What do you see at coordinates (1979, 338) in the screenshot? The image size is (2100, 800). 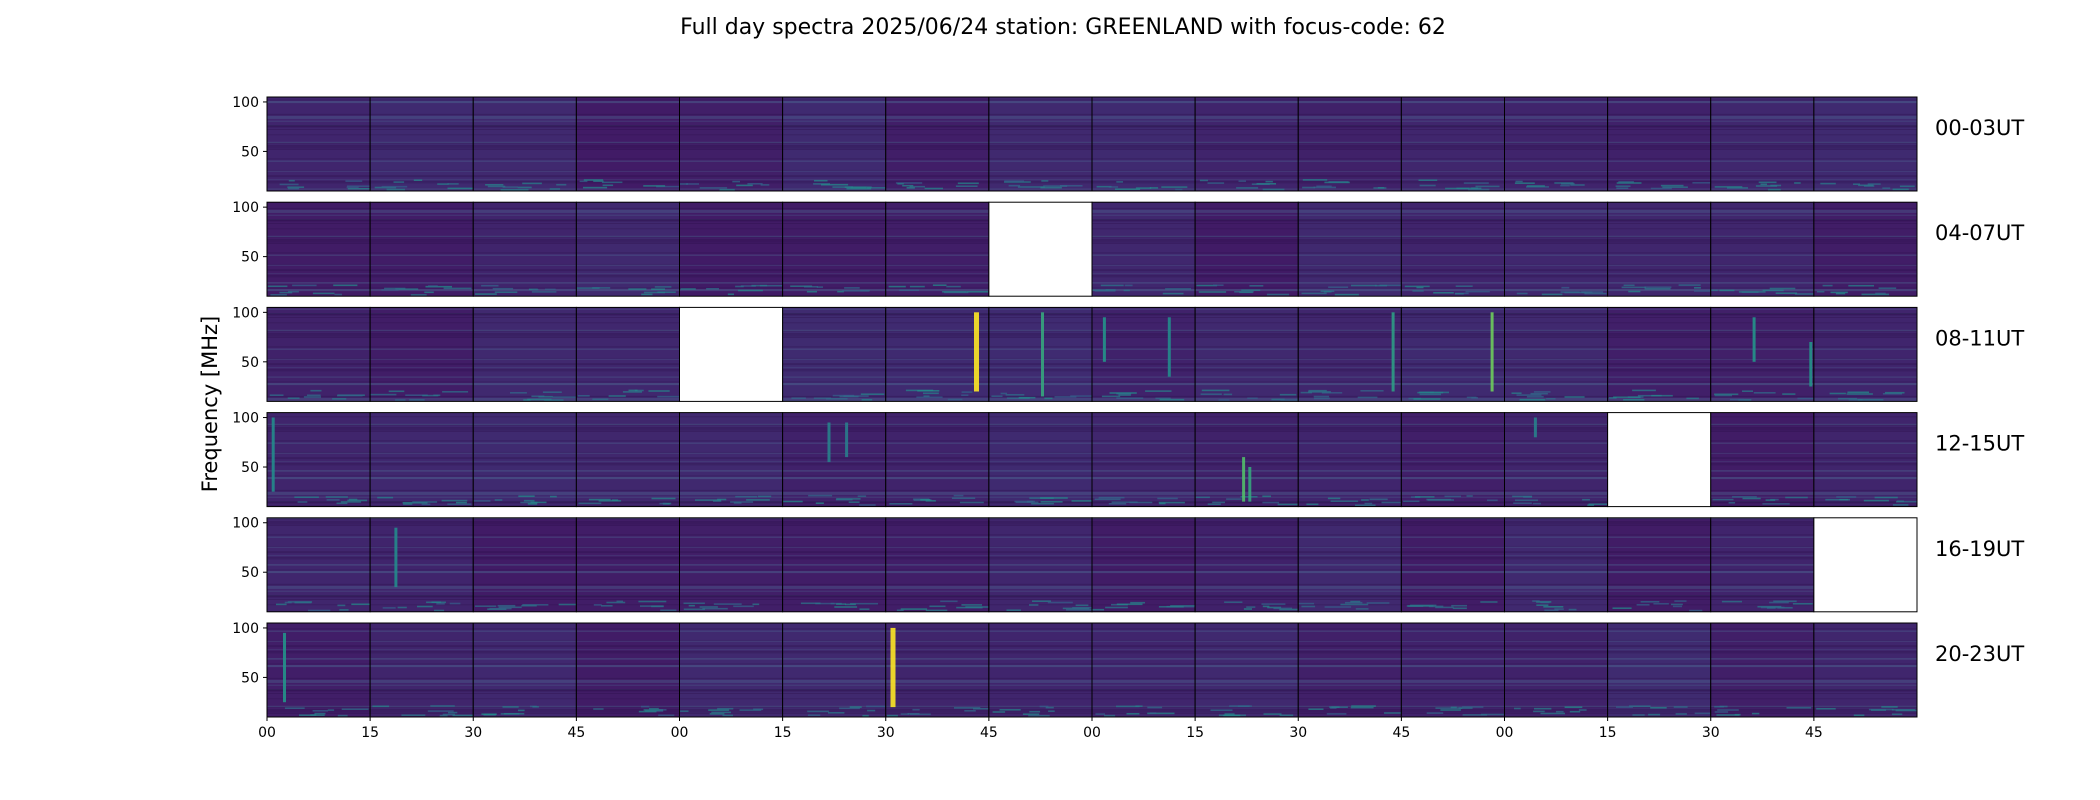 I see `row-time-label: 08-11UT` at bounding box center [1979, 338].